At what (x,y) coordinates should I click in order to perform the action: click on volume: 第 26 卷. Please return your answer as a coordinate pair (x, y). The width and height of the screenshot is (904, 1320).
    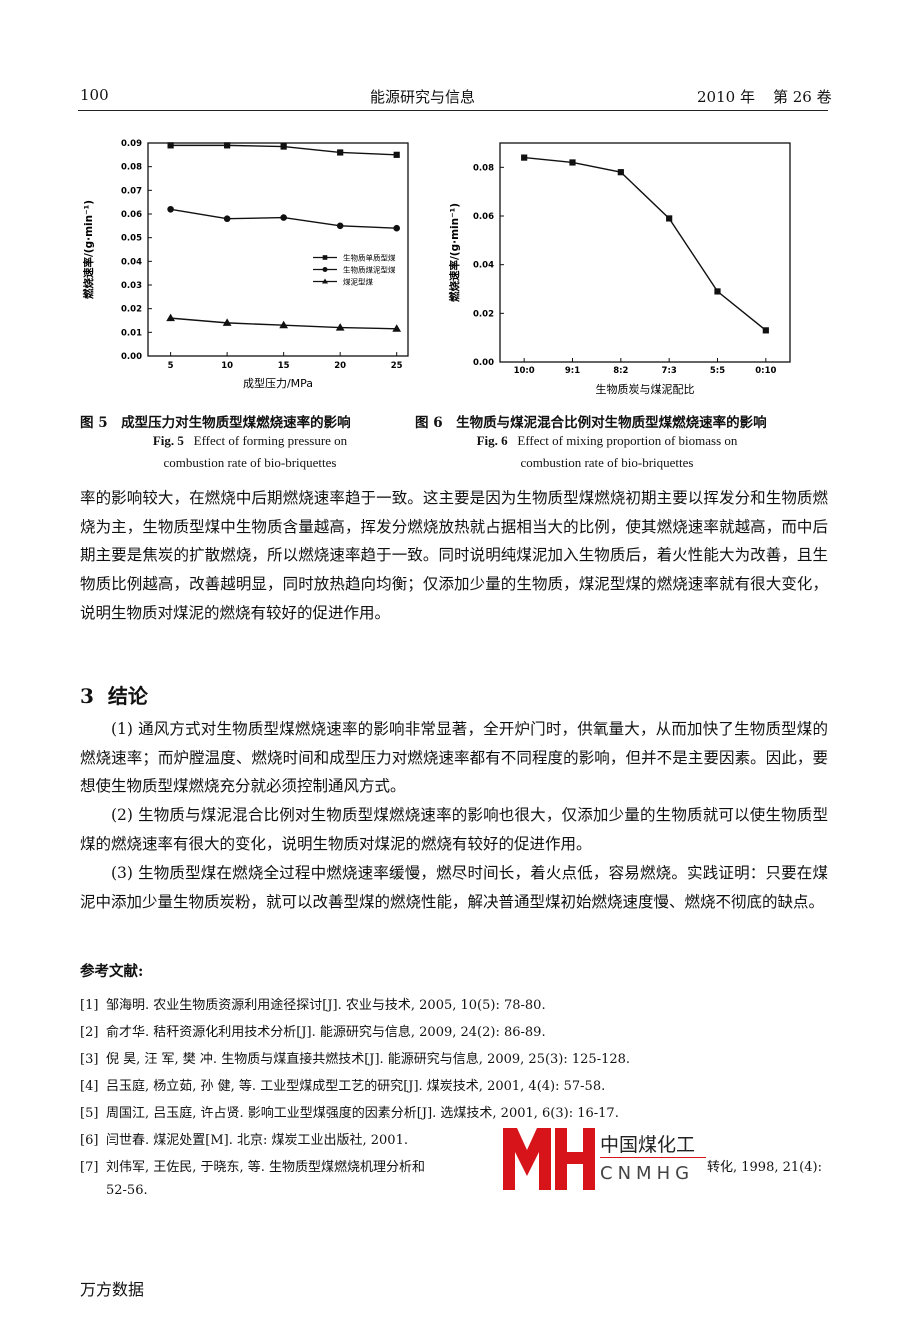
    Looking at the image, I should click on (802, 97).